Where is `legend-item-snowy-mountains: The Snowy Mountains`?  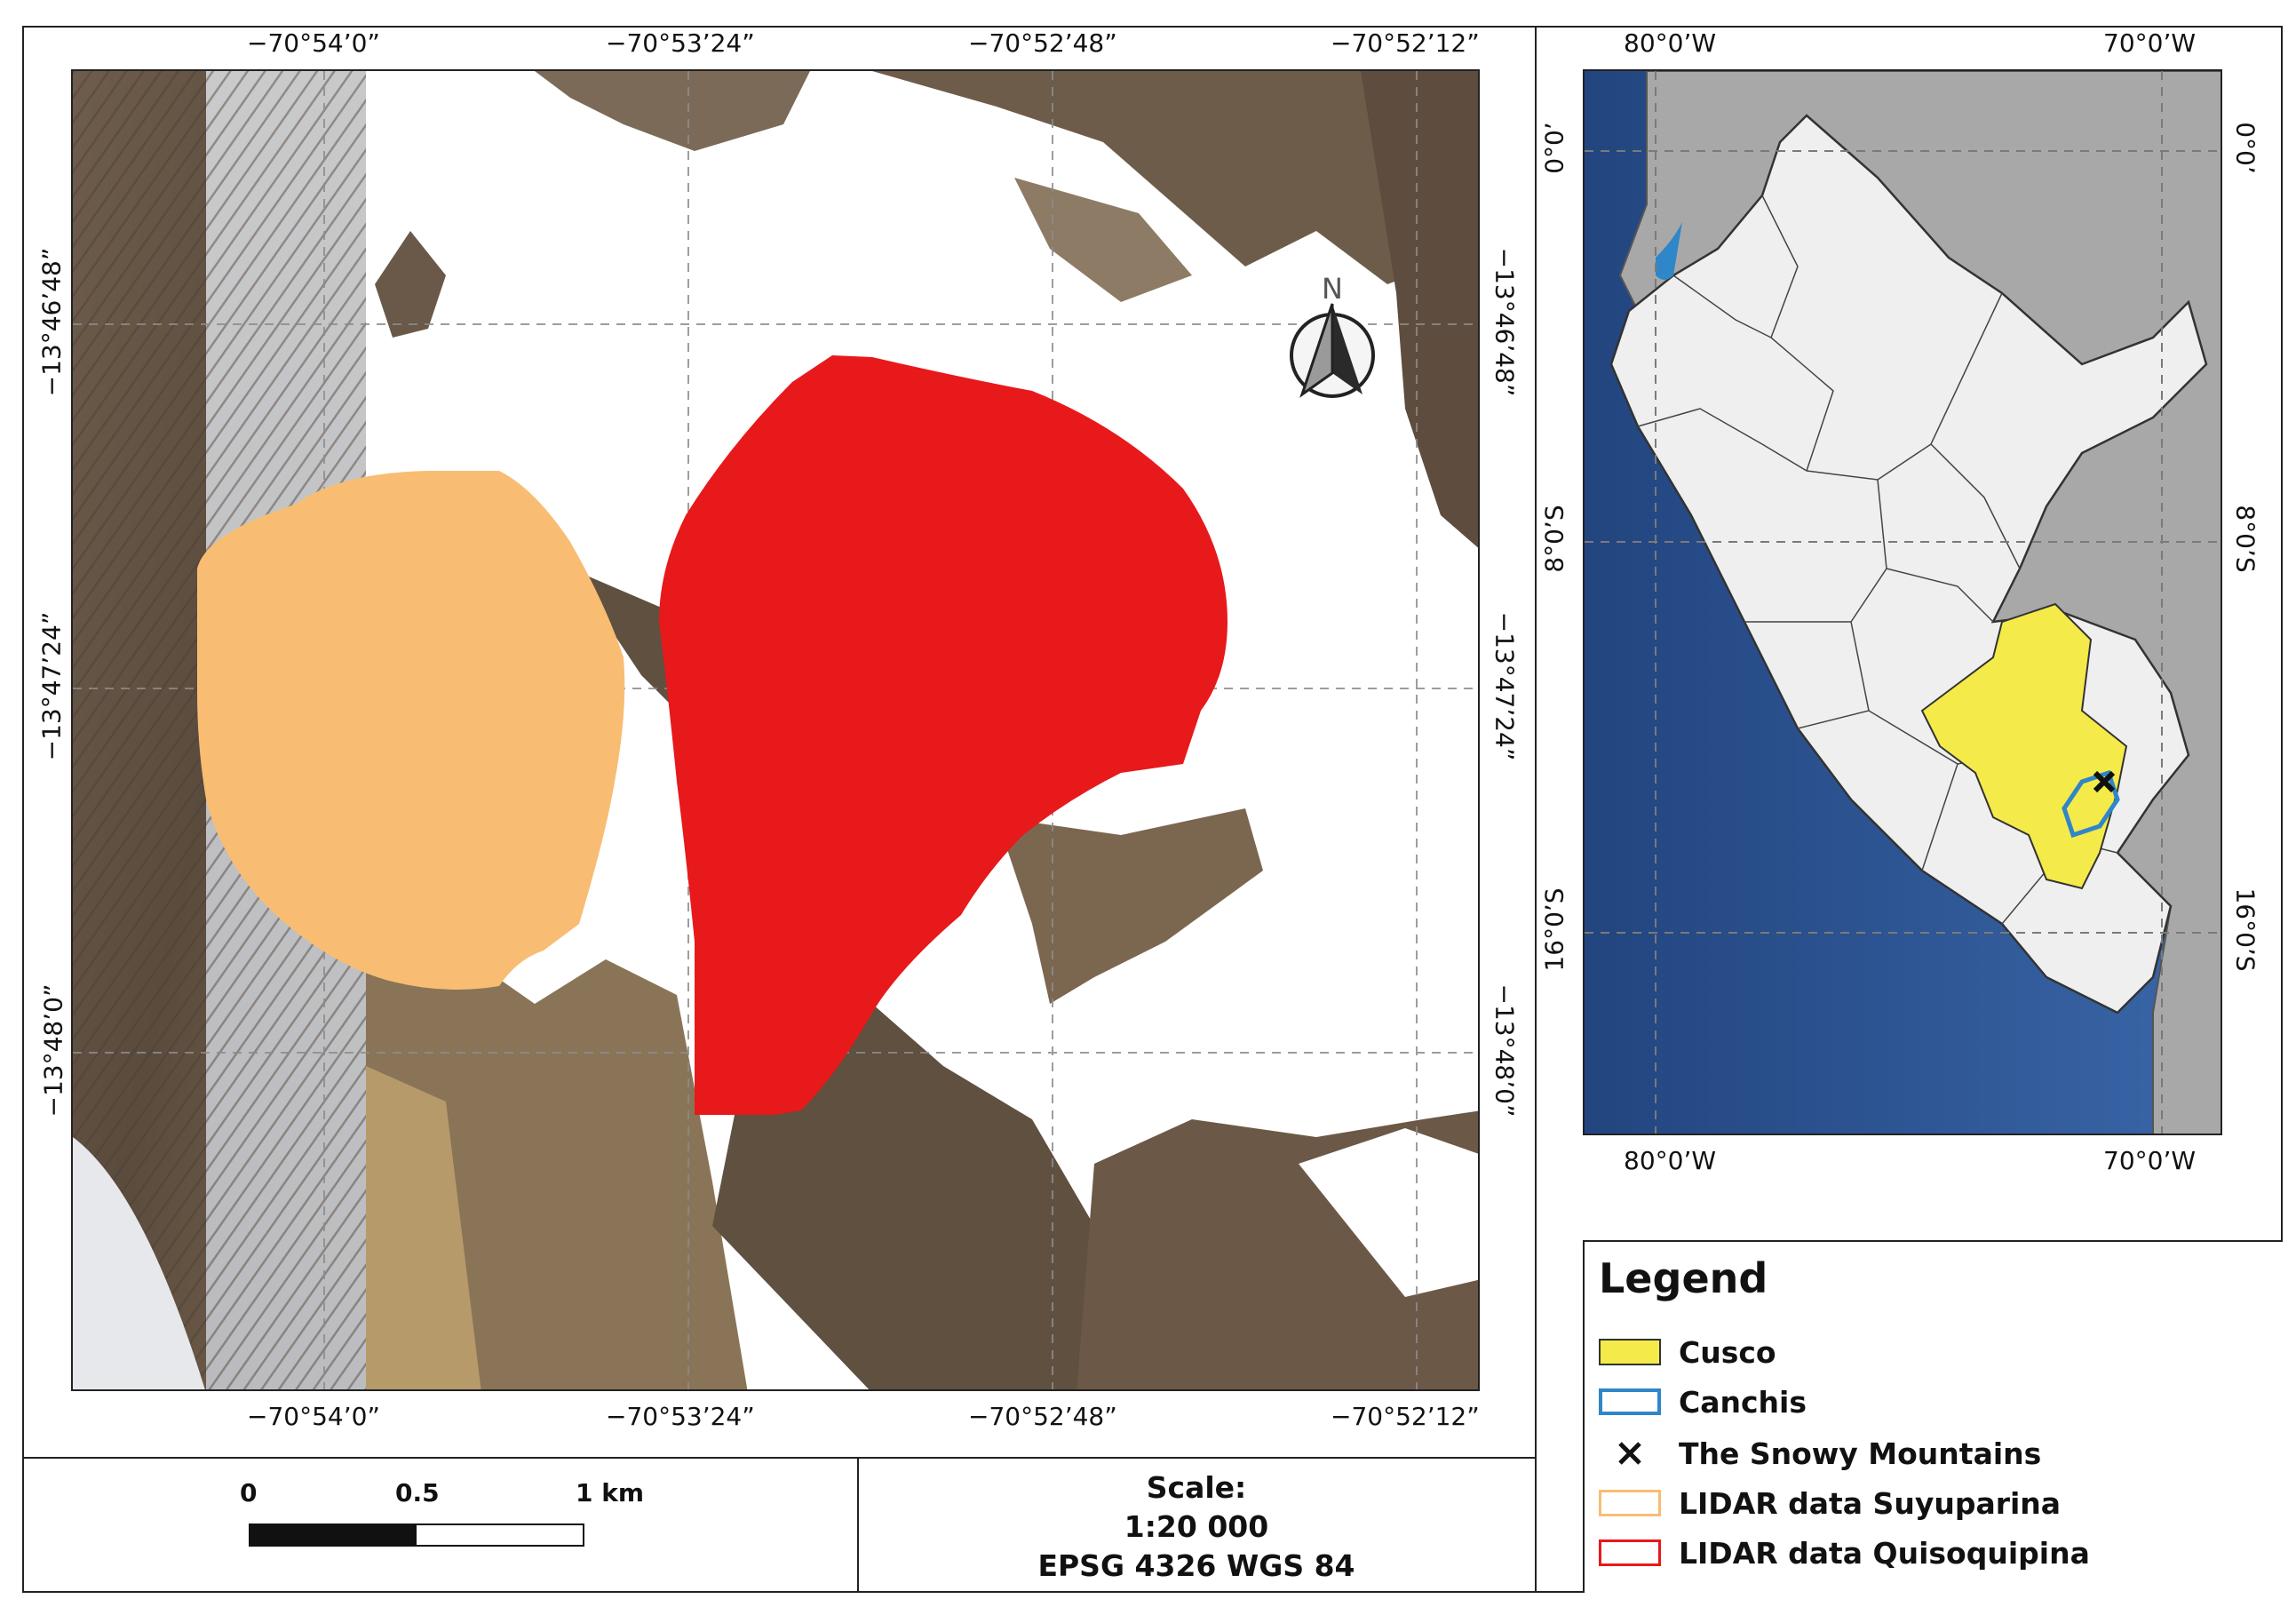
legend-item-snowy-mountains: The Snowy Mountains is located at coordinates (1820, 1453).